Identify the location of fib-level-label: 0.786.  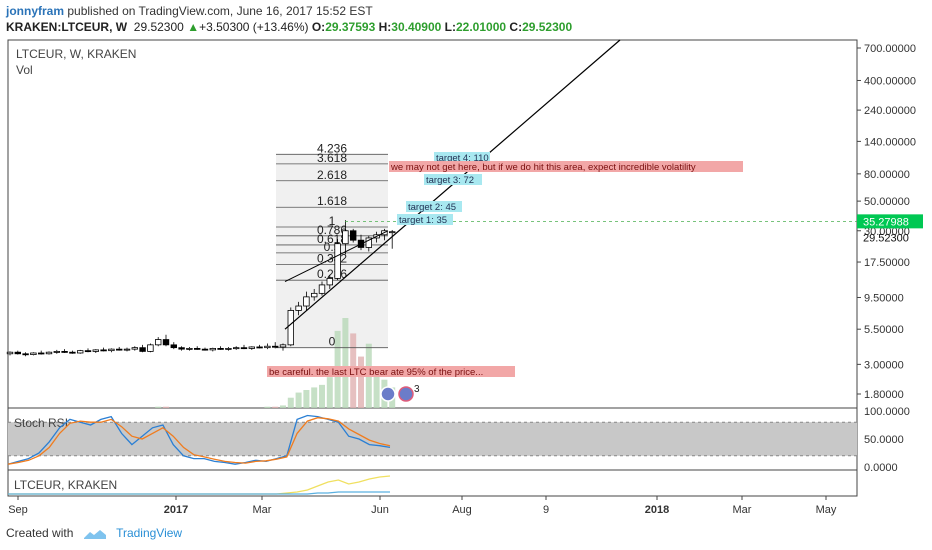
(332, 230).